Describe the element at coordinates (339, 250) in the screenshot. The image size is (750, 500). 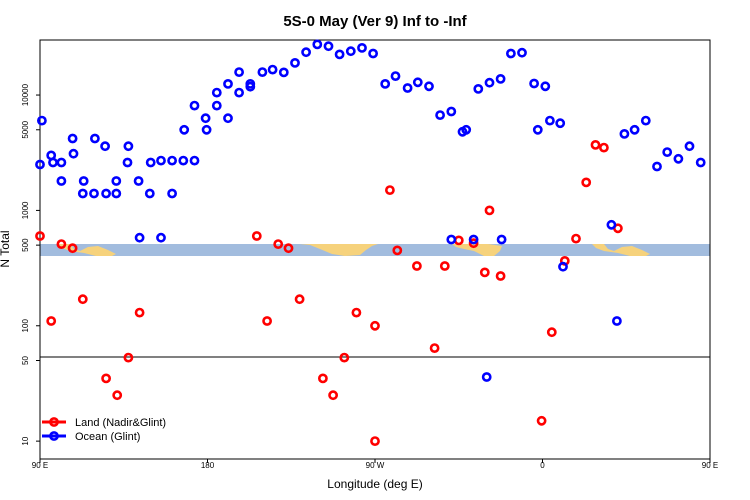
I see `landmass-americas` at that location.